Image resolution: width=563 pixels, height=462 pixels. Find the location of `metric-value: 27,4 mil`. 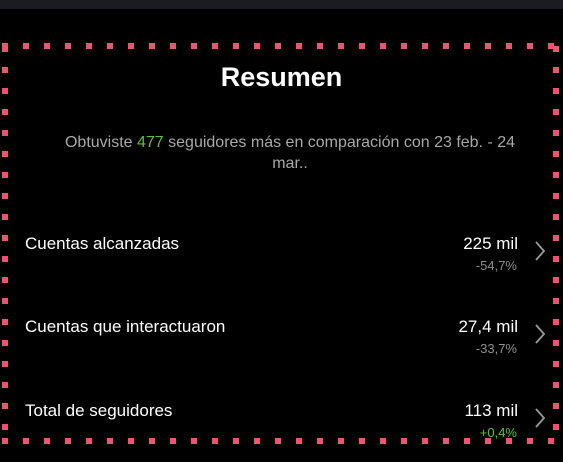

metric-value: 27,4 mil is located at coordinates (488, 326).